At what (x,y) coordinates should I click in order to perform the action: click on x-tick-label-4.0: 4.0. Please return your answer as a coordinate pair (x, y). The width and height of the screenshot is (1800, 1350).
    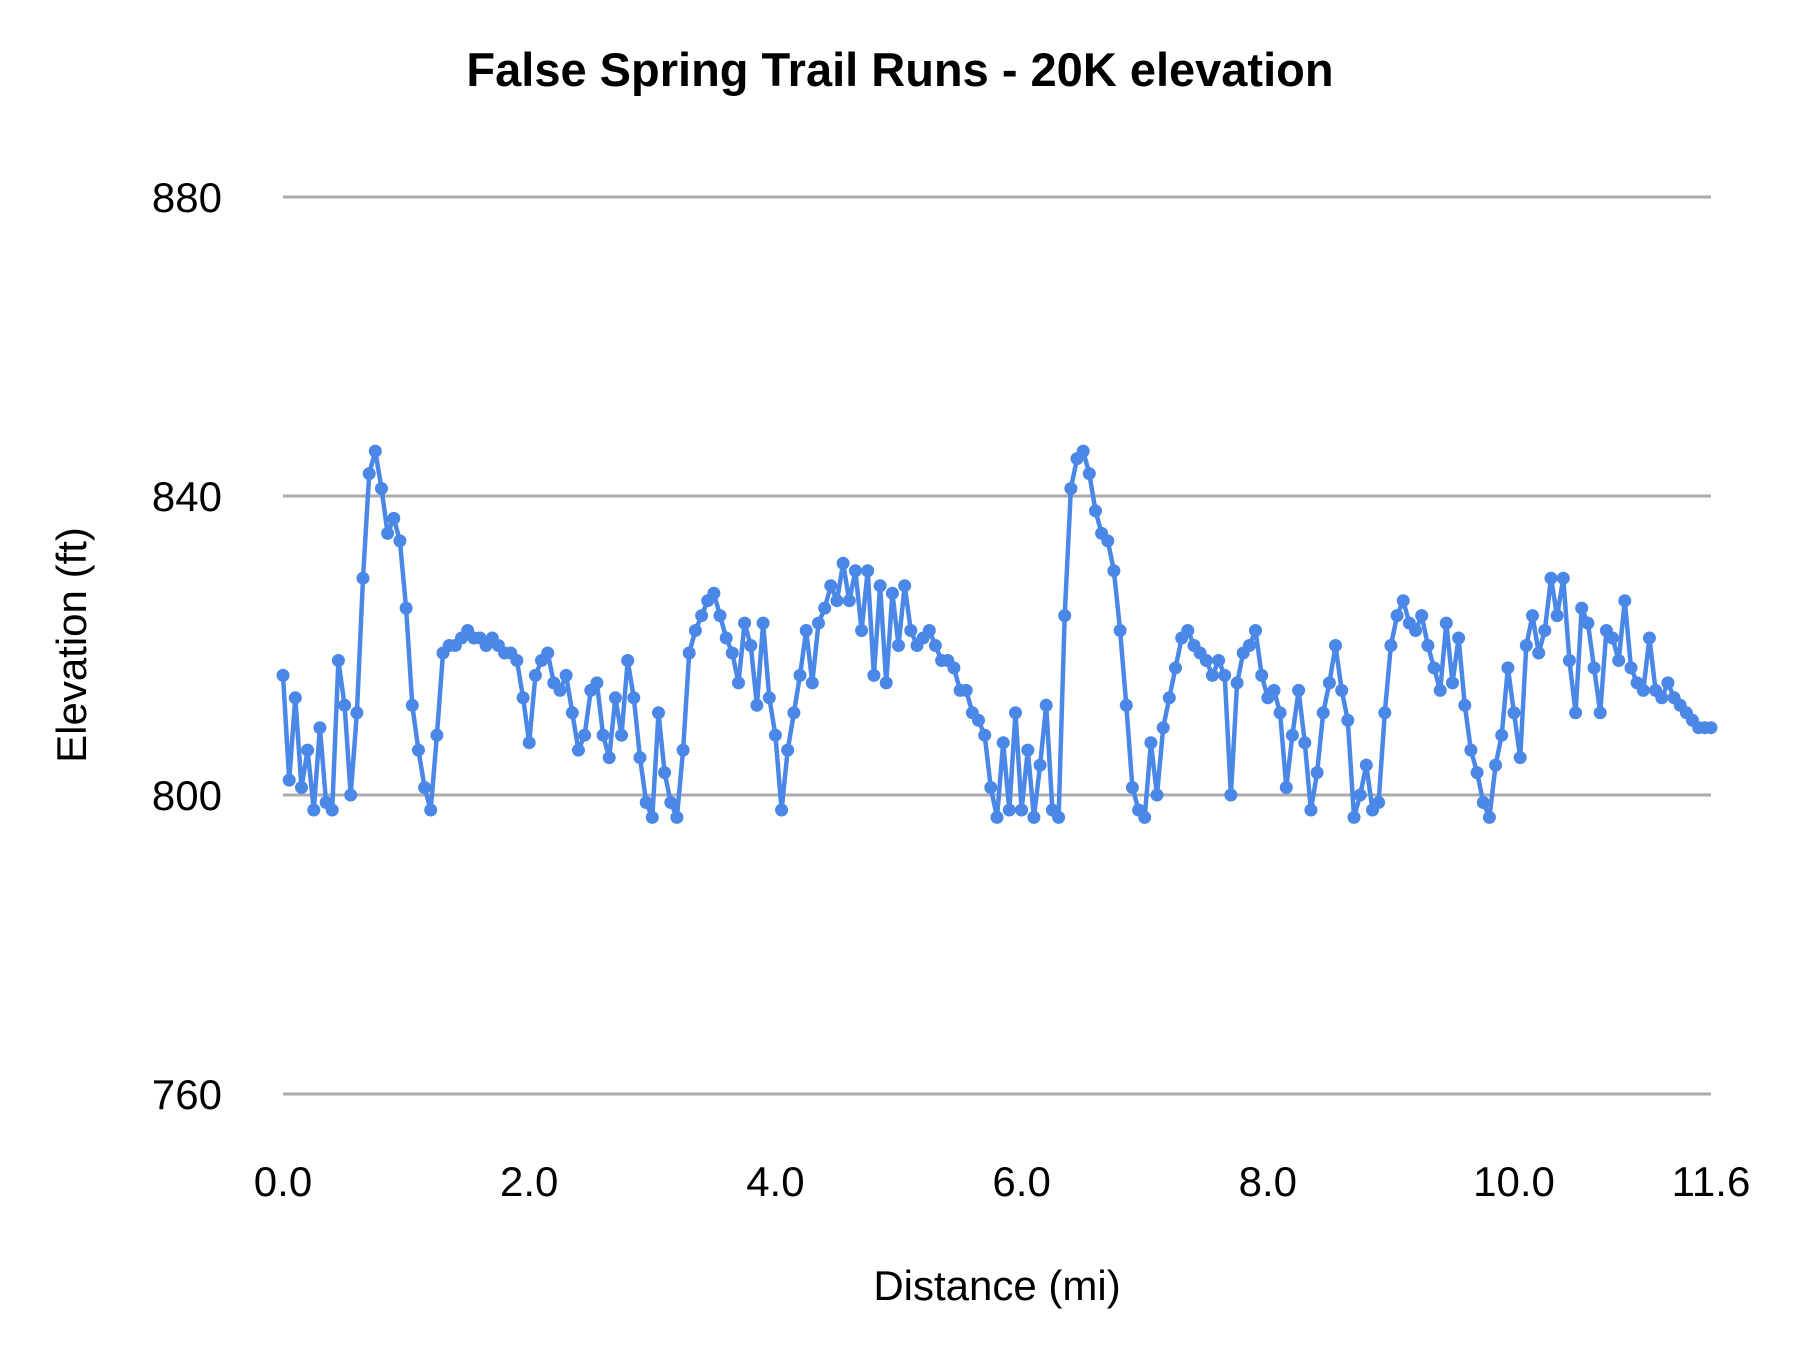
    Looking at the image, I should click on (775, 1181).